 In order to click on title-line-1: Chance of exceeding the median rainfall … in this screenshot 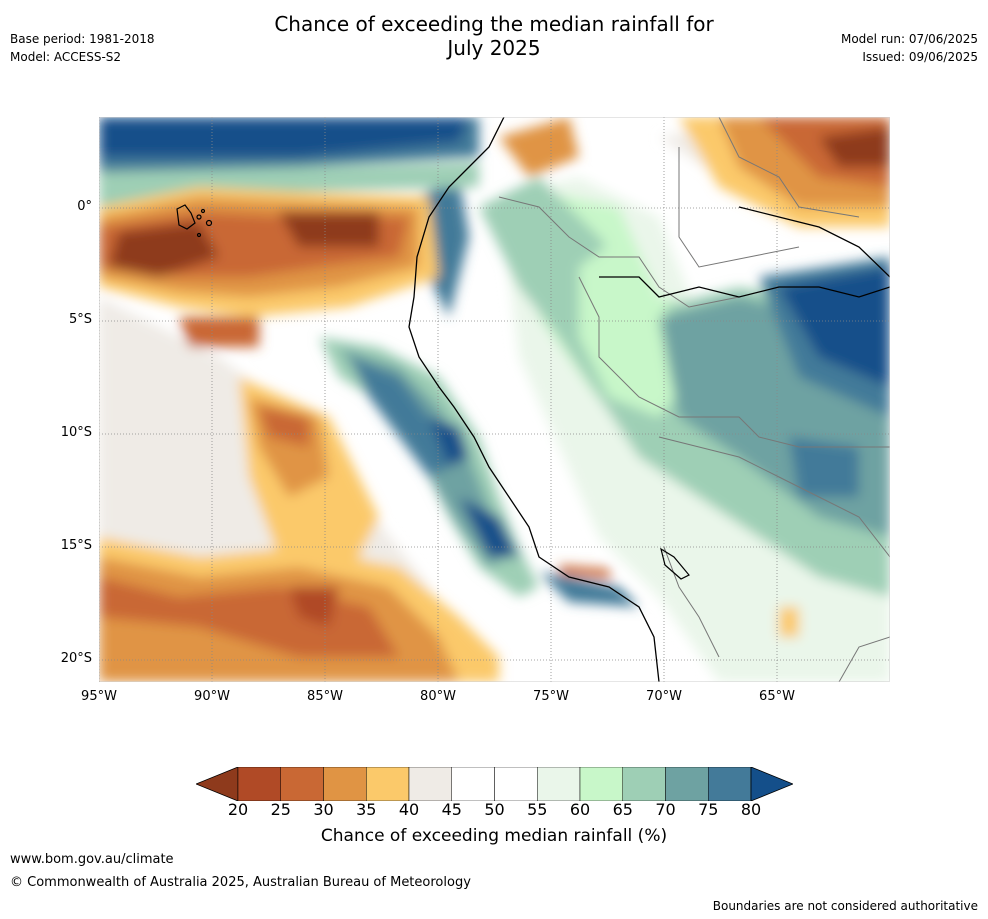, I will do `click(494, 24)`.